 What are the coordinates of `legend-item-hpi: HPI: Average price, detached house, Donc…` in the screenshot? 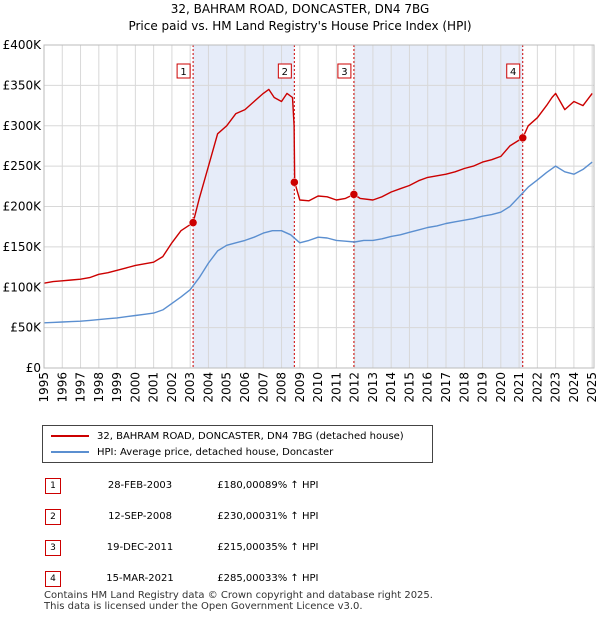 It's located at (192, 452).